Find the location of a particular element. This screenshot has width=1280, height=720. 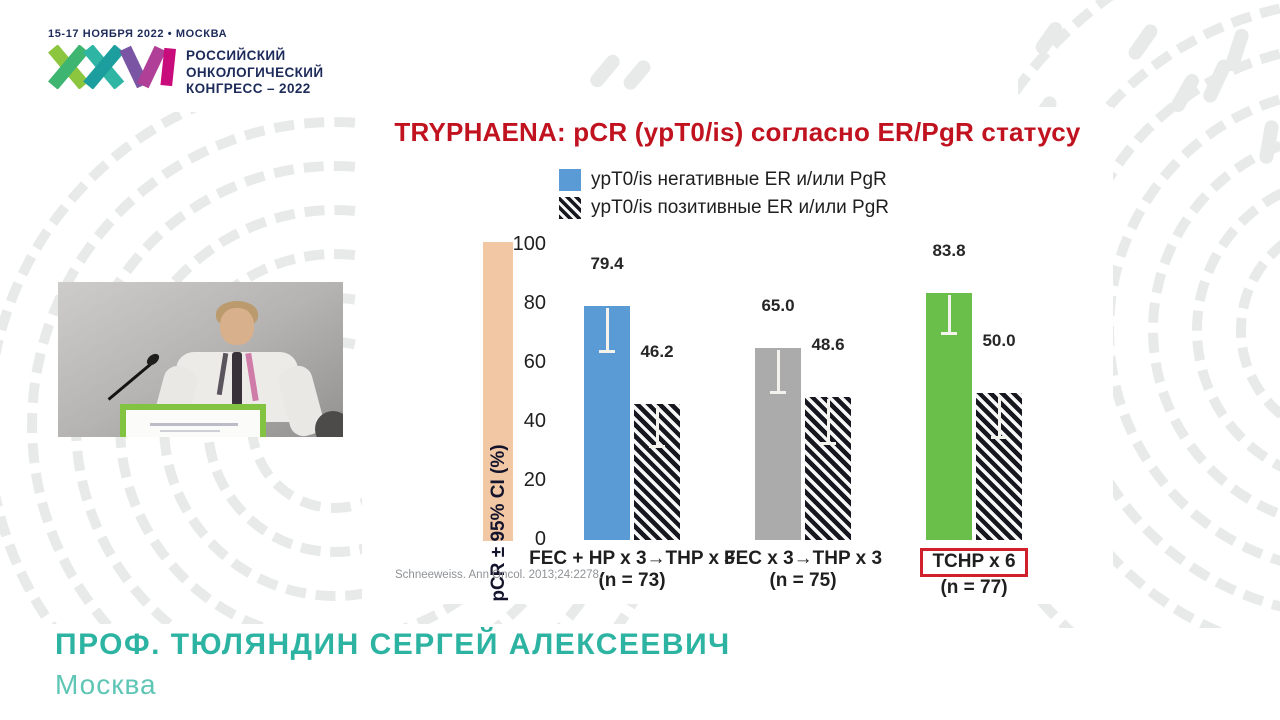

speaker-city: Москва is located at coordinates (106, 684).